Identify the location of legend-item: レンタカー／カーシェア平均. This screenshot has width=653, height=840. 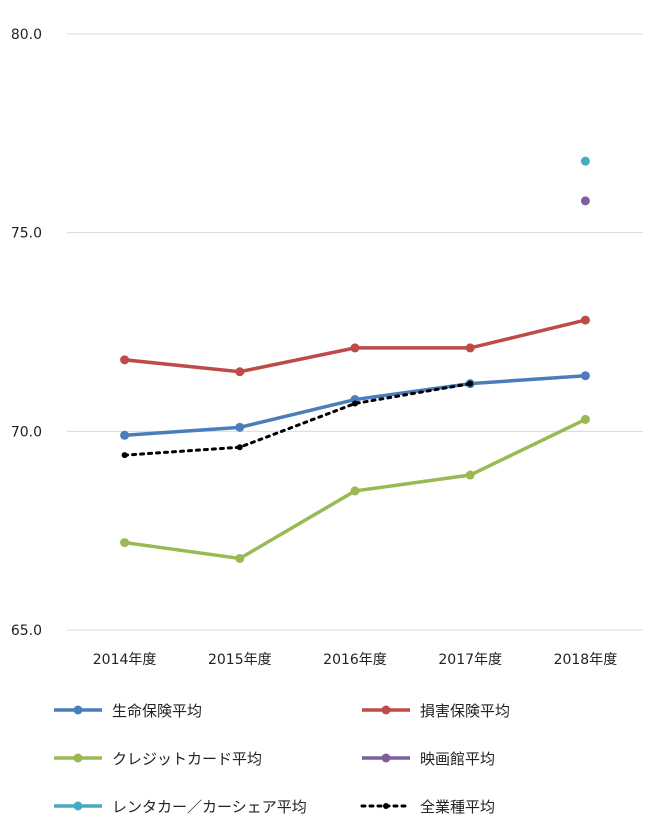
(178, 806).